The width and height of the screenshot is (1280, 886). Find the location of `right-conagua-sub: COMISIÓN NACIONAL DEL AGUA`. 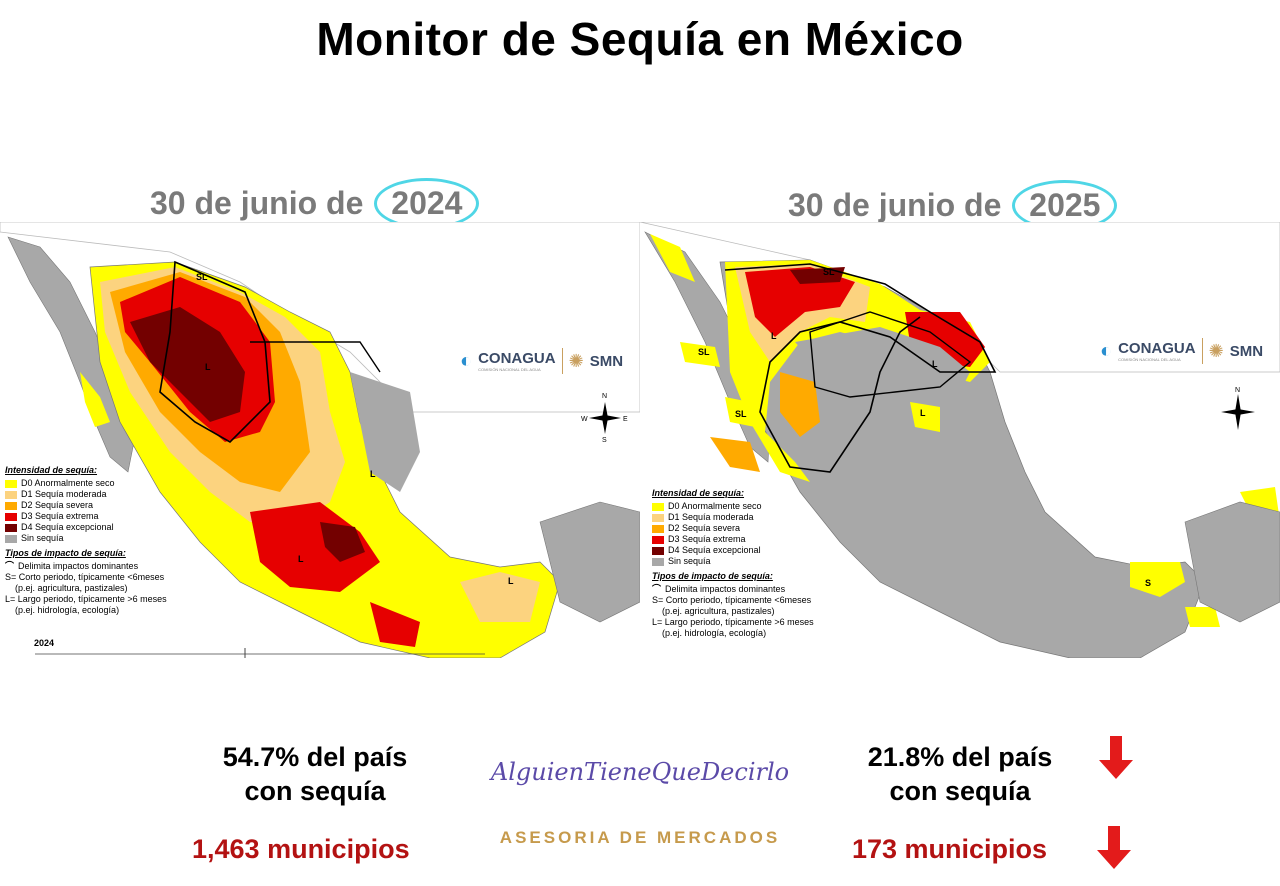

right-conagua-sub: COMISIÓN NACIONAL DEL AGUA is located at coordinates (1149, 359).